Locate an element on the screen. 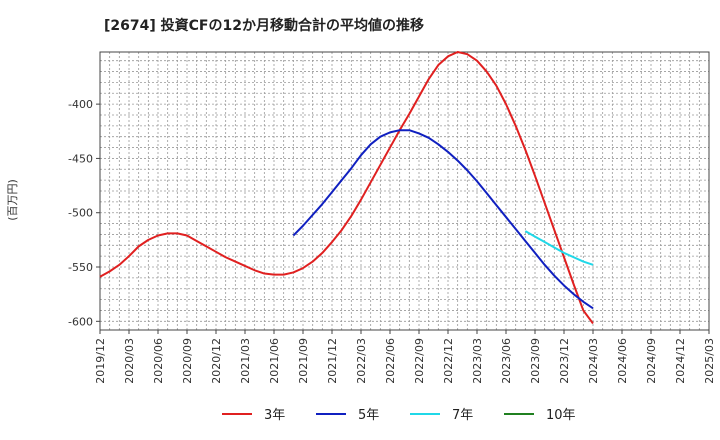 Image resolution: width=720 pixels, height=440 pixels. legend: 3年 5年 7年 10年 is located at coordinates (399, 415).